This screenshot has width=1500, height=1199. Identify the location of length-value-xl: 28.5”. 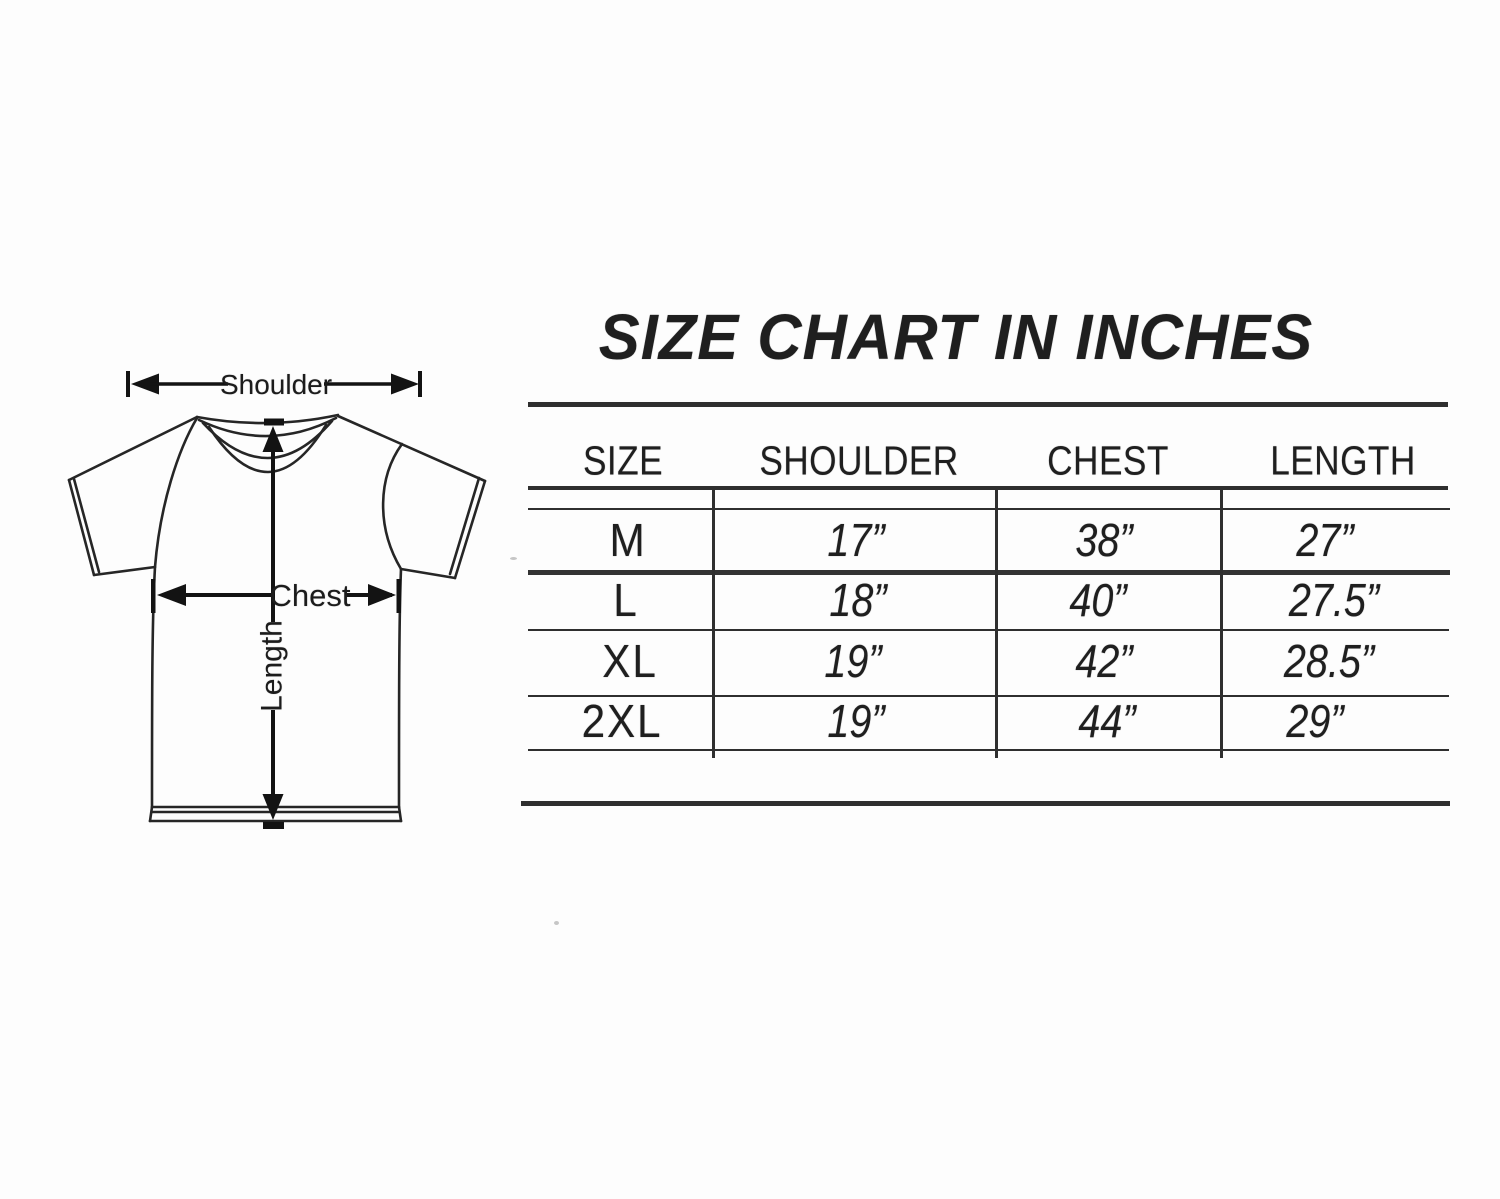
(1329, 661).